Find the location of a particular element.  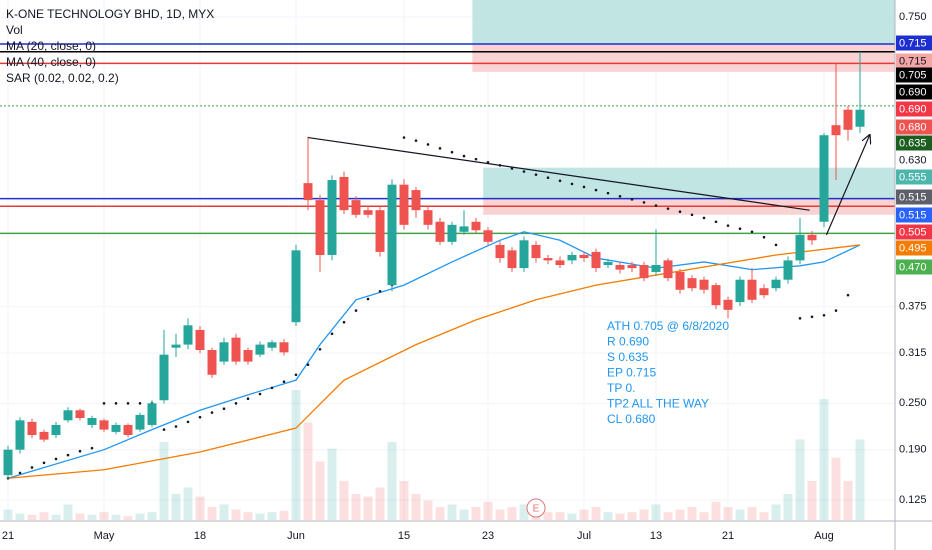

x-tick-label: 23 is located at coordinates (488, 536).